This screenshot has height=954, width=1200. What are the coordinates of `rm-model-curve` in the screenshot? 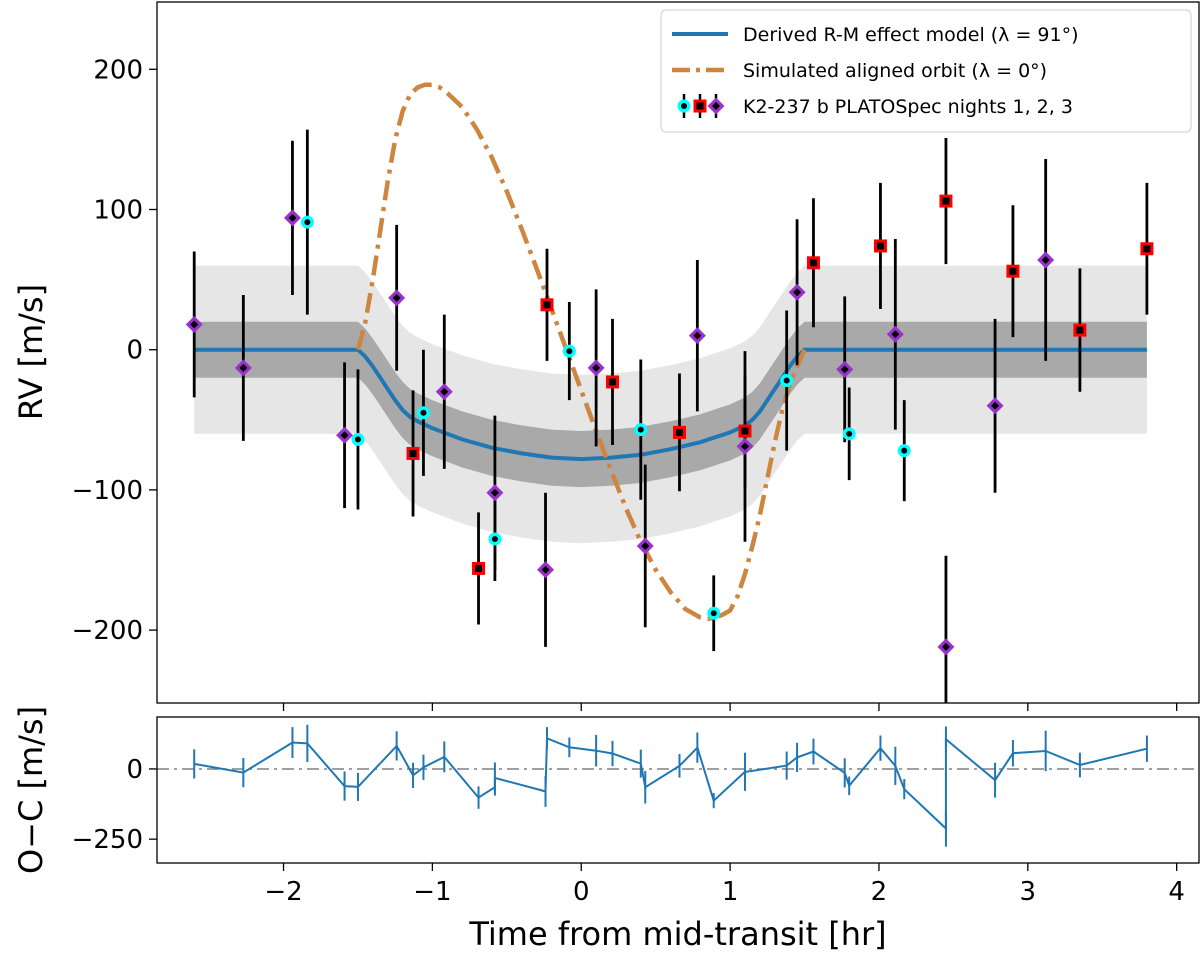 It's located at (670, 404).